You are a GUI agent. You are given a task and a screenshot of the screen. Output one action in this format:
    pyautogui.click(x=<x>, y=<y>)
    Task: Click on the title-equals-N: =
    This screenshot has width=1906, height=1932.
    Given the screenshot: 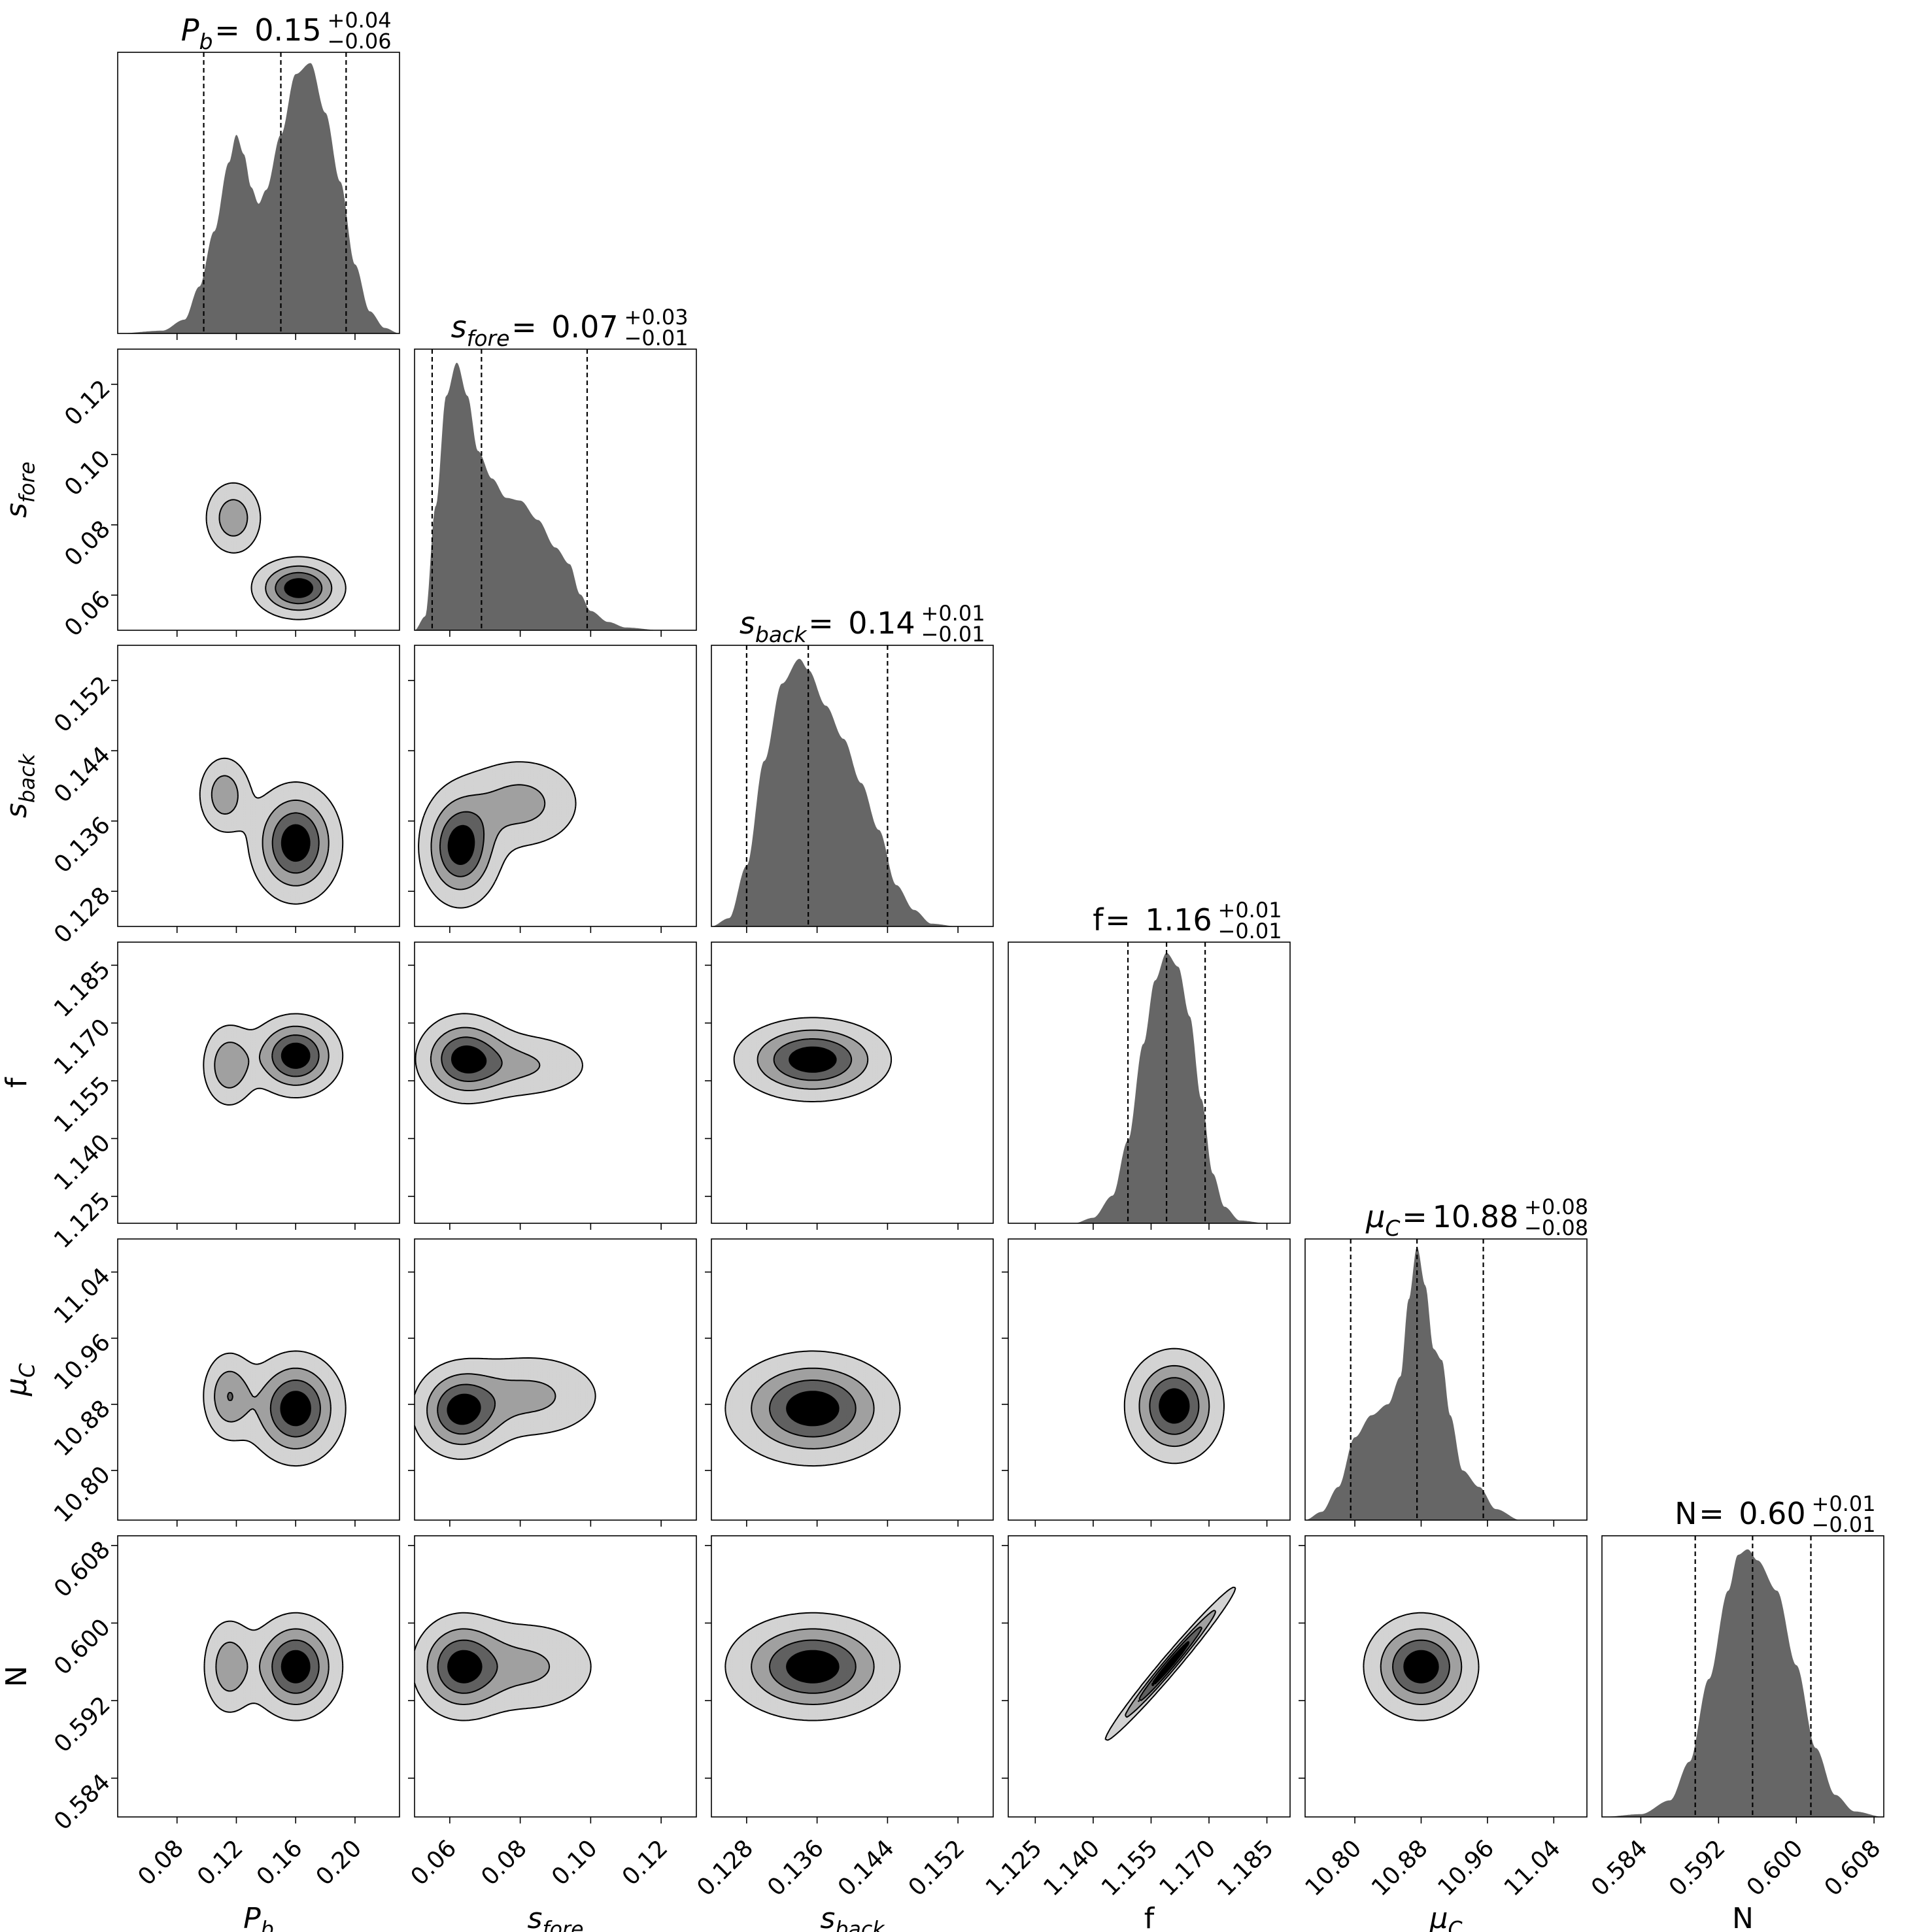 What is the action you would take?
    pyautogui.click(x=1711, y=1513)
    